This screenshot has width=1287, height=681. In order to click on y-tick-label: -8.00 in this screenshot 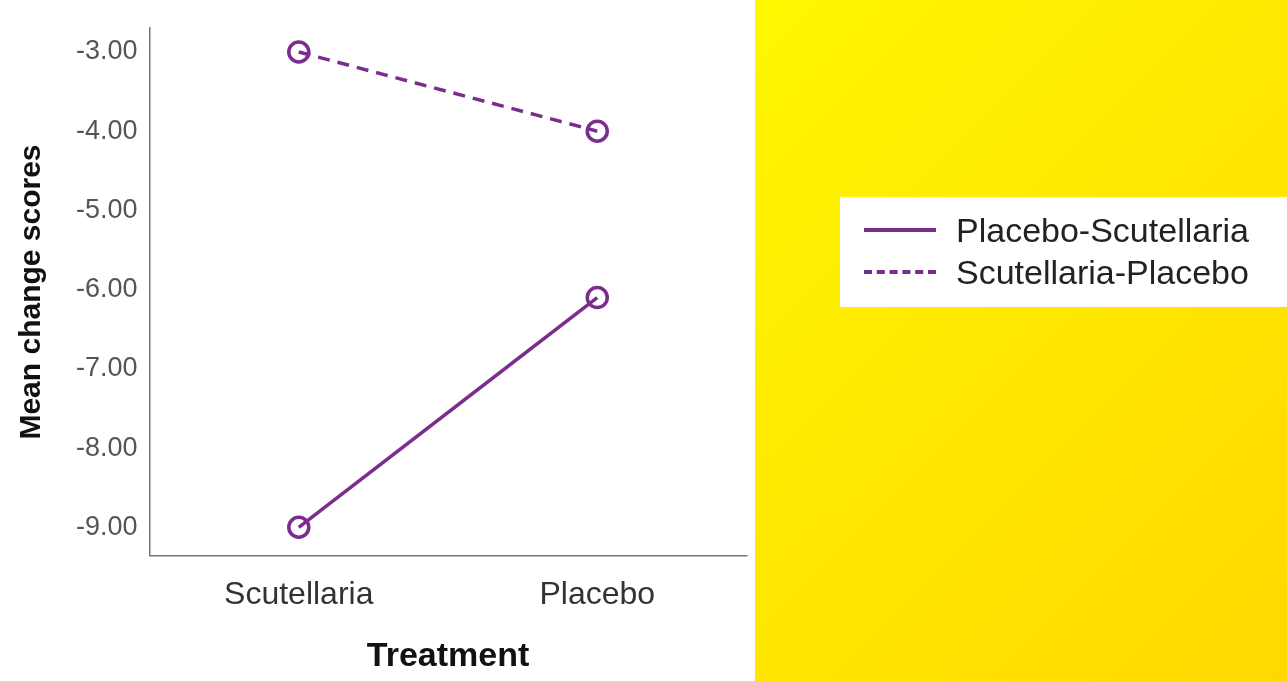, I will do `click(106, 446)`.